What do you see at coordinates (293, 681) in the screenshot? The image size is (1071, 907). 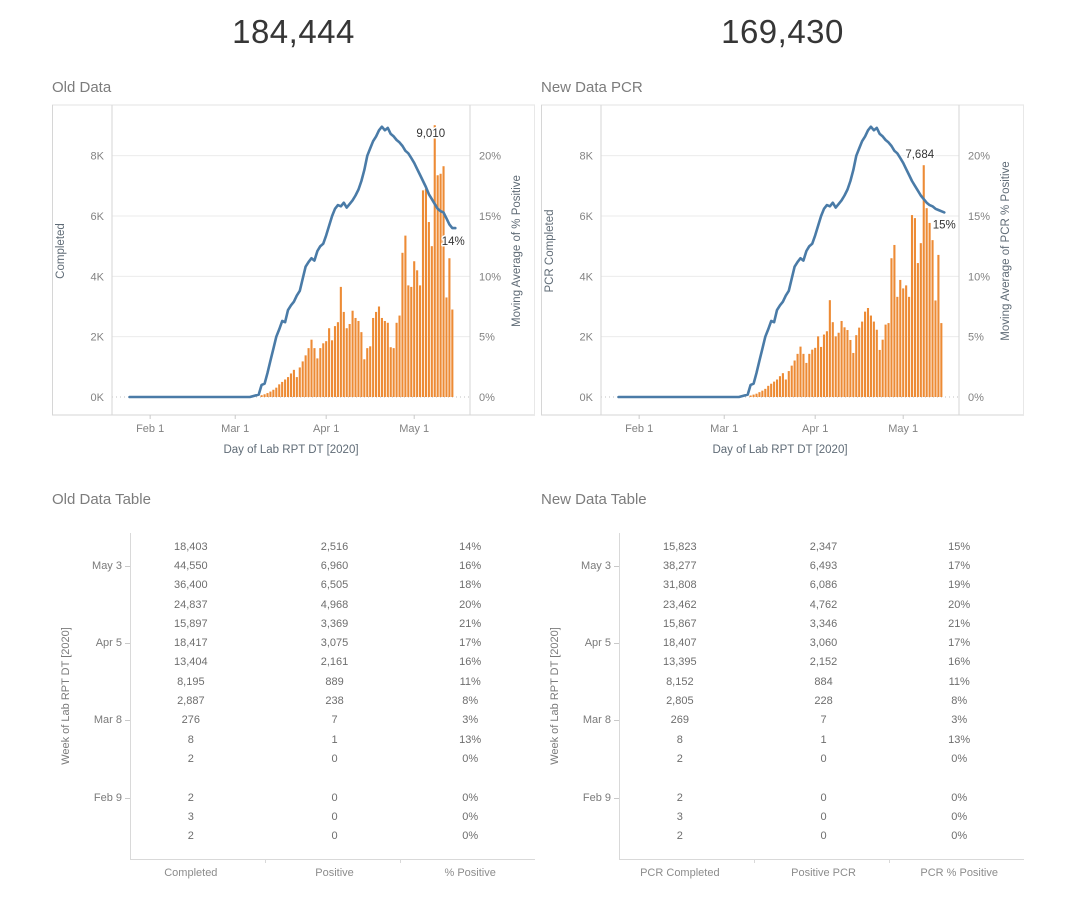 I see `table-row: 8,195 889 11%` at bounding box center [293, 681].